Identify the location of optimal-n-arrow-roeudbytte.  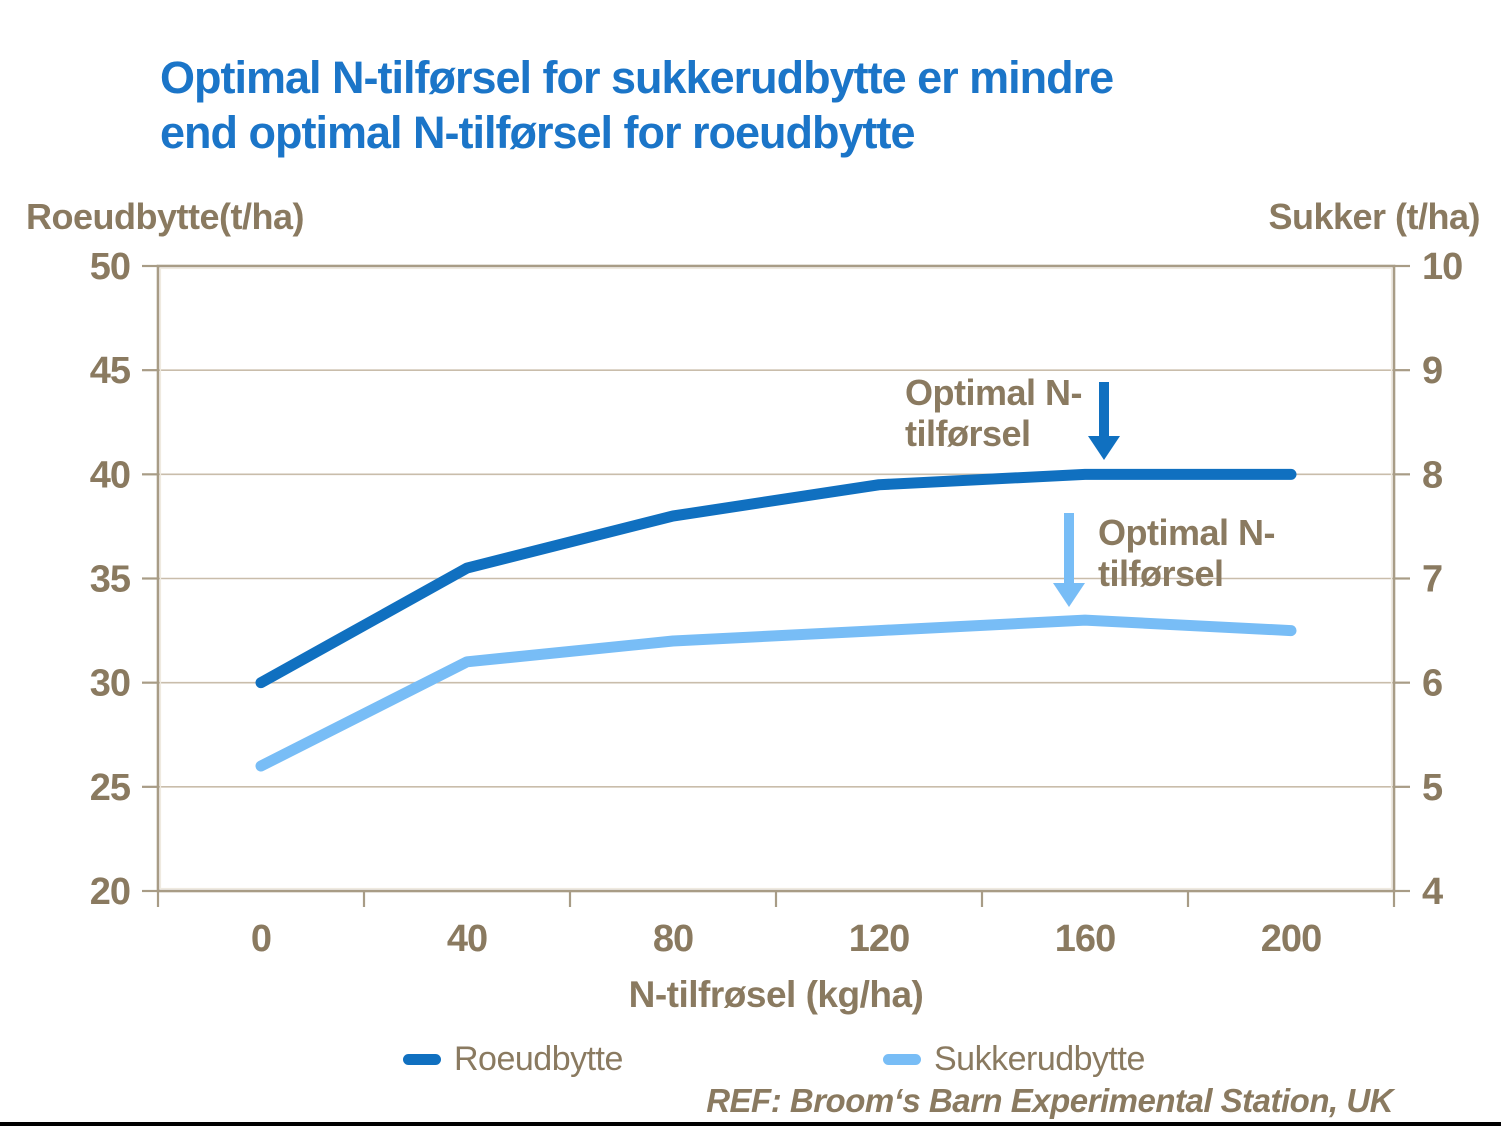
(1104, 421).